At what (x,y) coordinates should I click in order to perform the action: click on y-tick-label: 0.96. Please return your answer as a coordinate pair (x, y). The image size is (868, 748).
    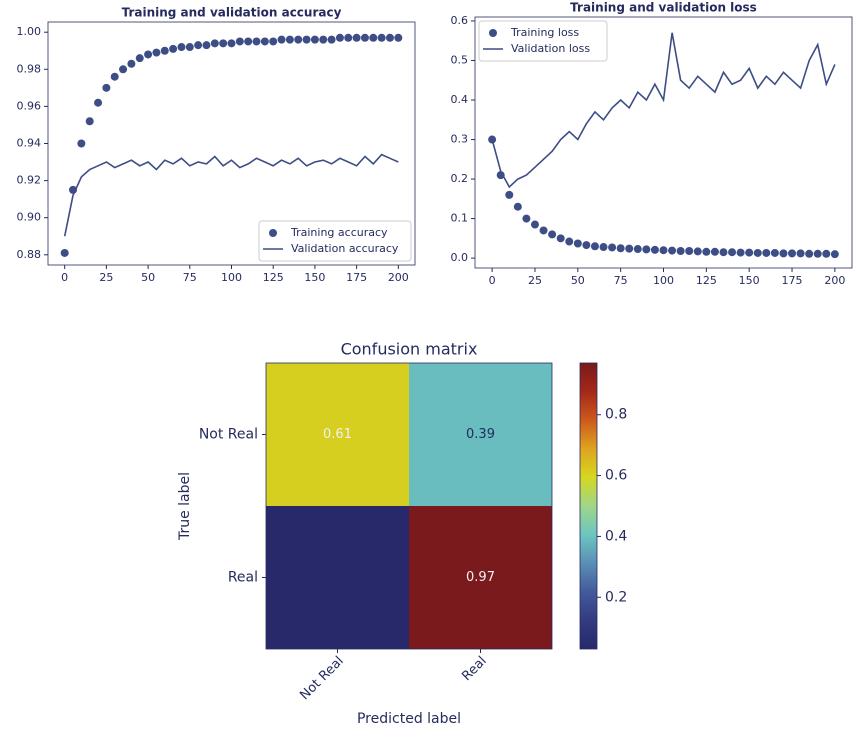
    Looking at the image, I should click on (29, 105).